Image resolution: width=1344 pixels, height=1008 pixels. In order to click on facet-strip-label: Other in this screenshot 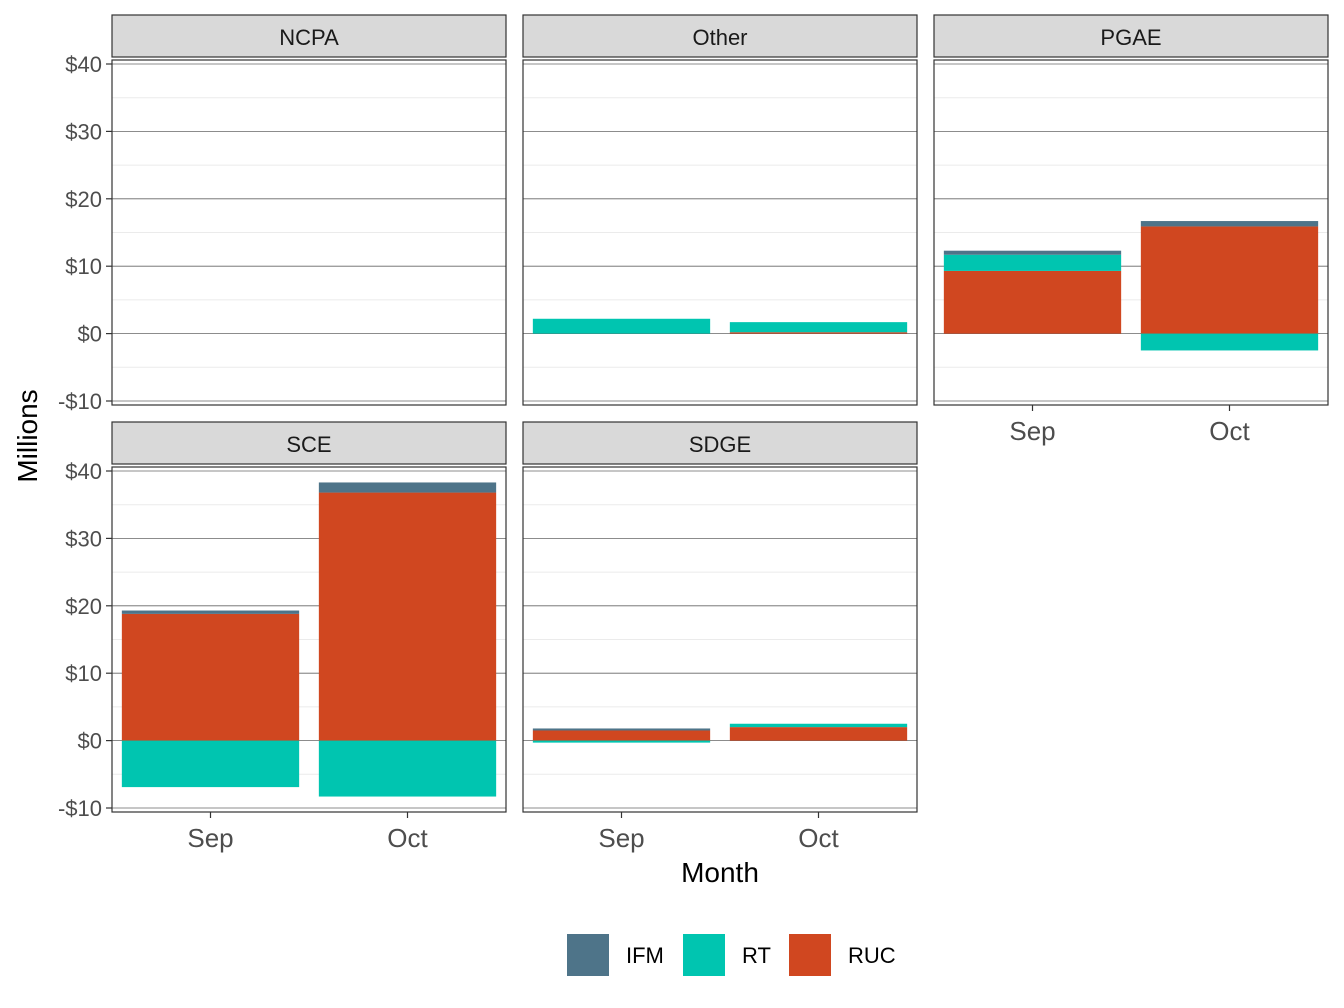, I will do `click(719, 37)`.